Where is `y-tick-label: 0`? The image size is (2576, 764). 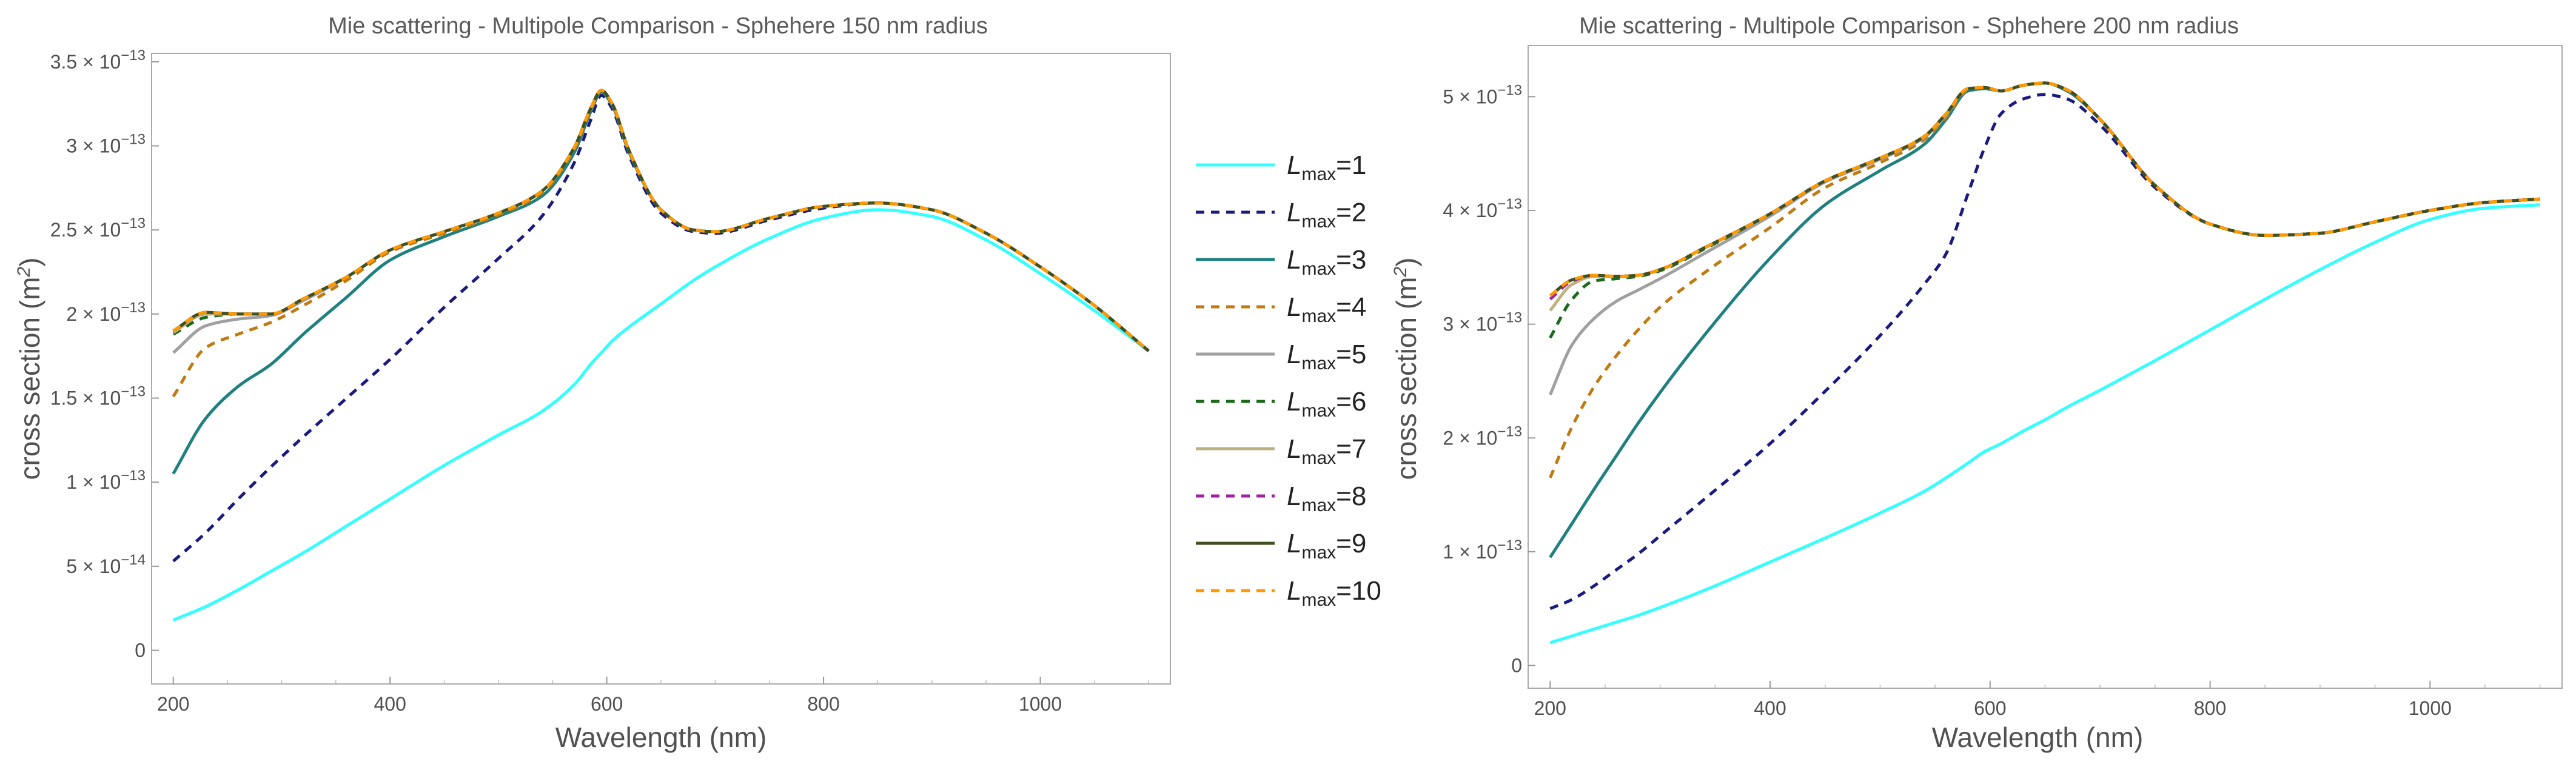
y-tick-label: 0 is located at coordinates (140, 651).